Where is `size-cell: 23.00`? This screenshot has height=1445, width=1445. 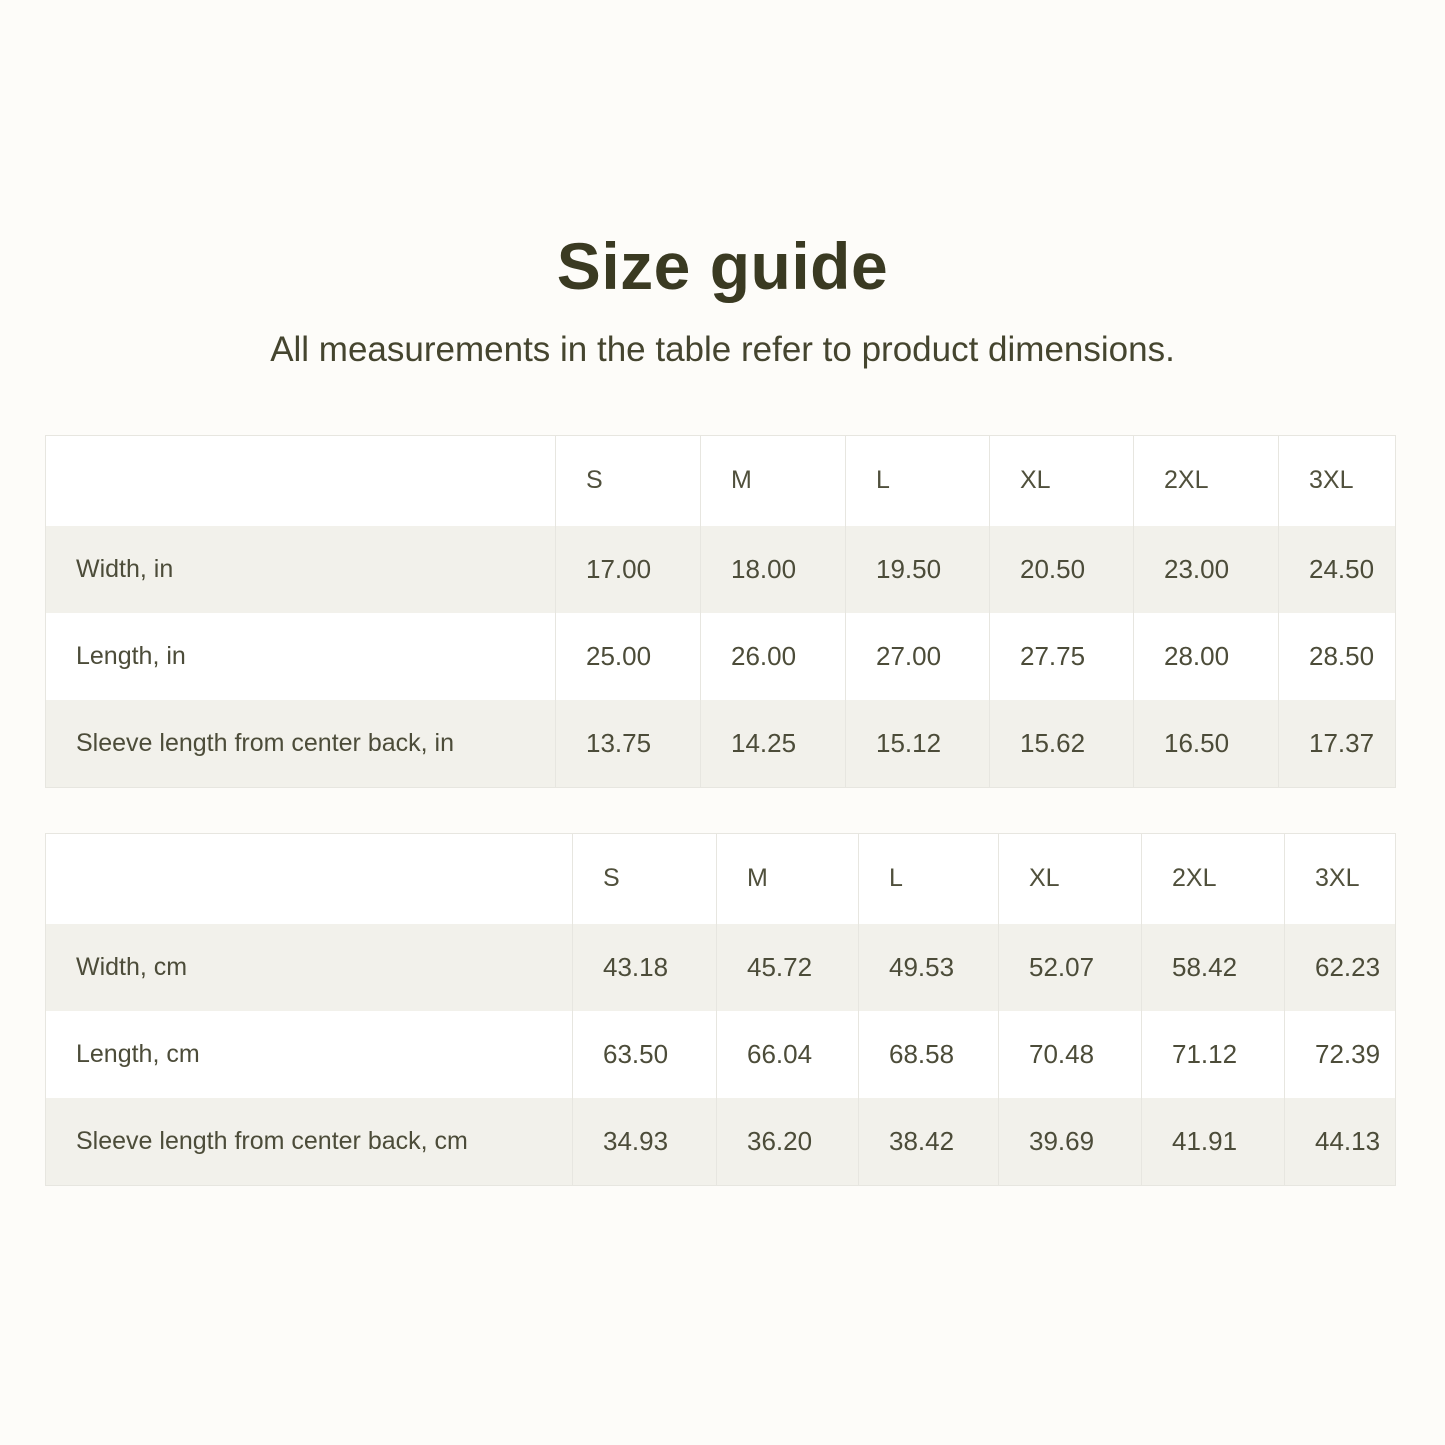
size-cell: 23.00 is located at coordinates (1206, 570).